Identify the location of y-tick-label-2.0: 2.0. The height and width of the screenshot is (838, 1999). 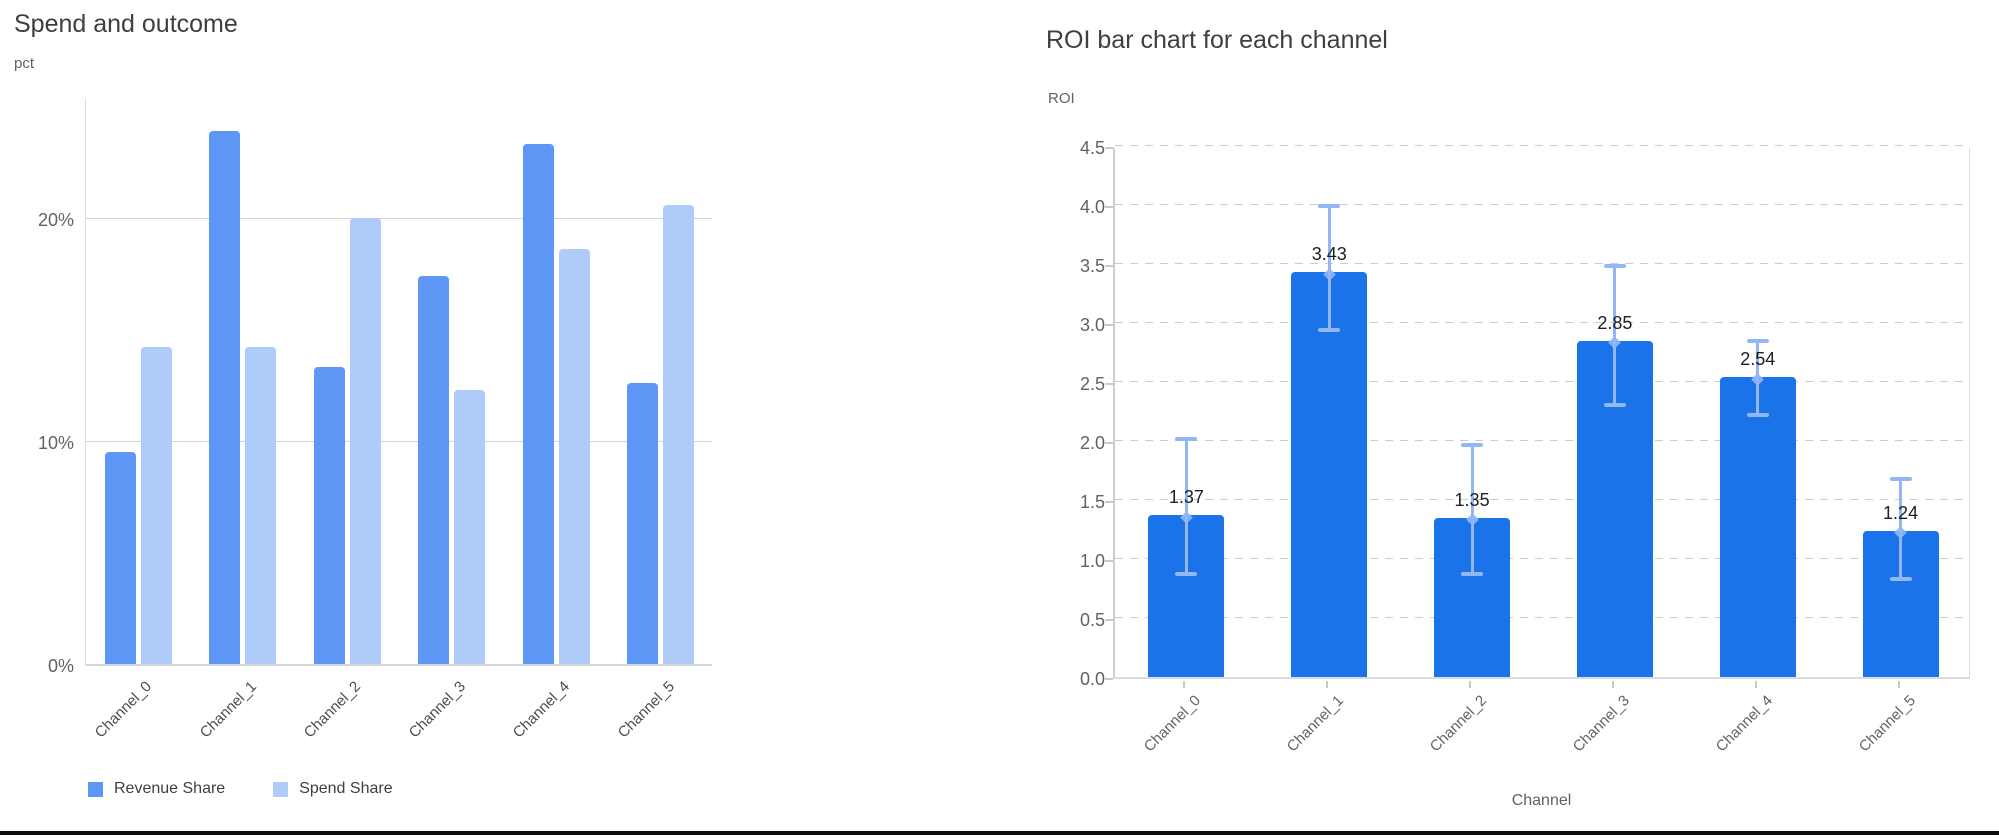
(1092, 443).